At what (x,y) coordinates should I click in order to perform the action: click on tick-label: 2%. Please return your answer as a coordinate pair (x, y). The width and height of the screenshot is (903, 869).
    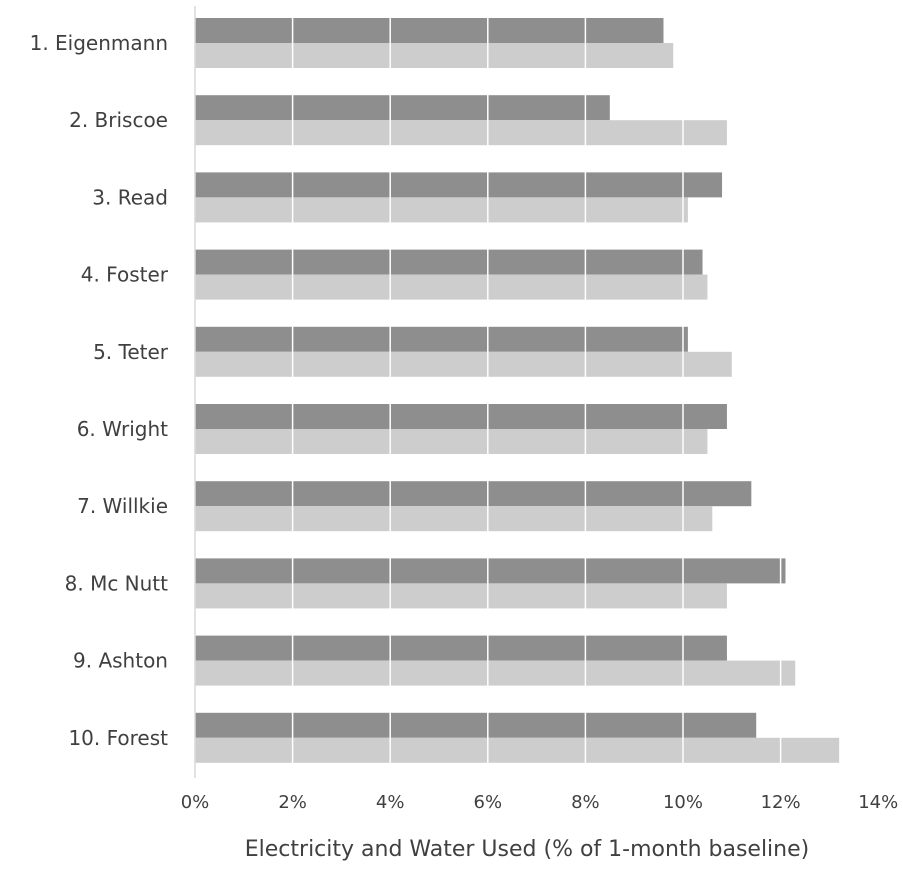
    Looking at the image, I should click on (292, 802).